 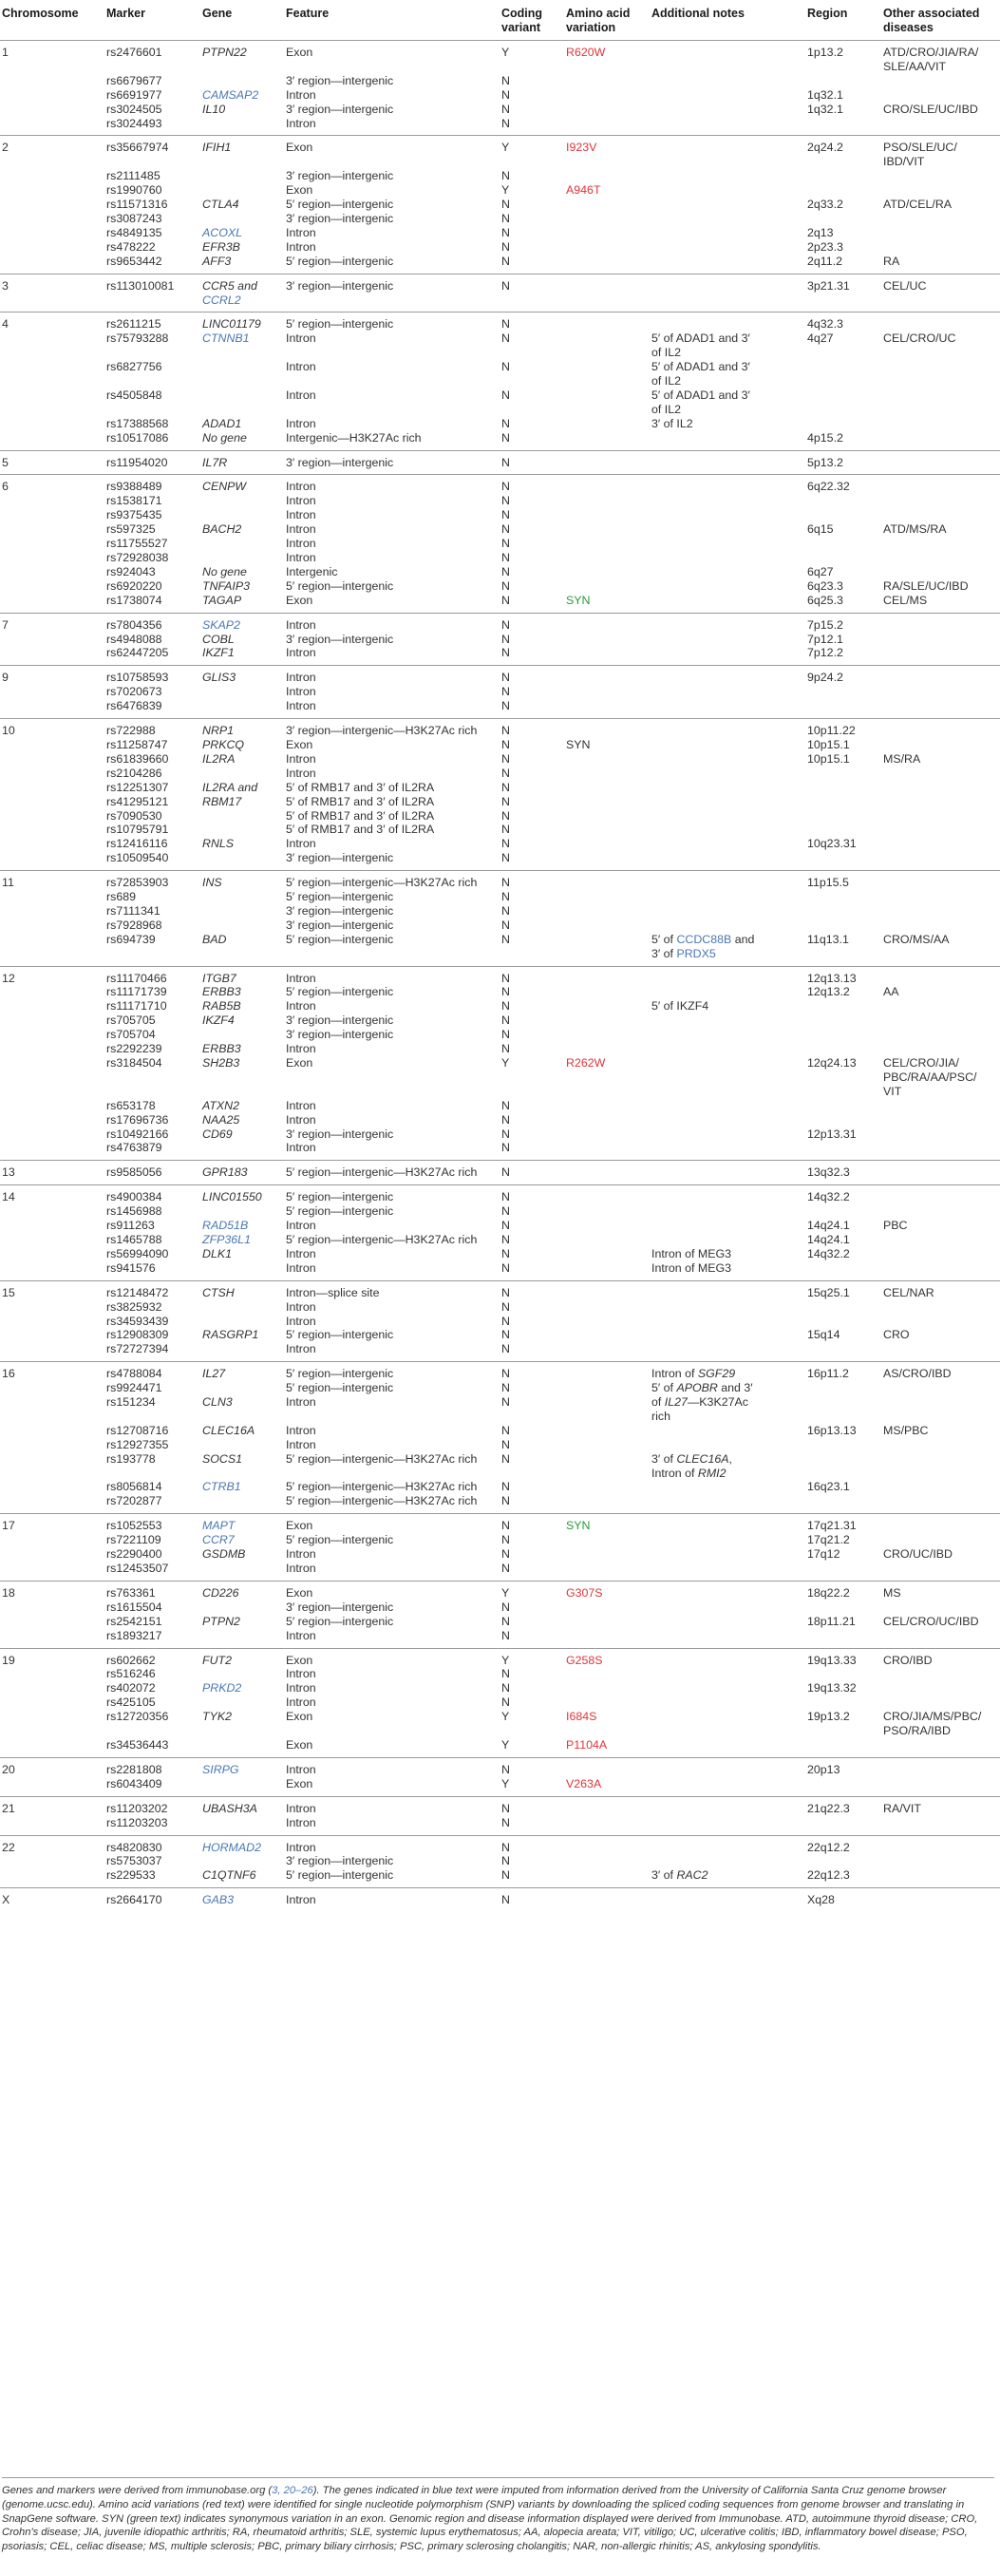 I want to click on notes-text: 3′ of IL2, so click(x=672, y=423).